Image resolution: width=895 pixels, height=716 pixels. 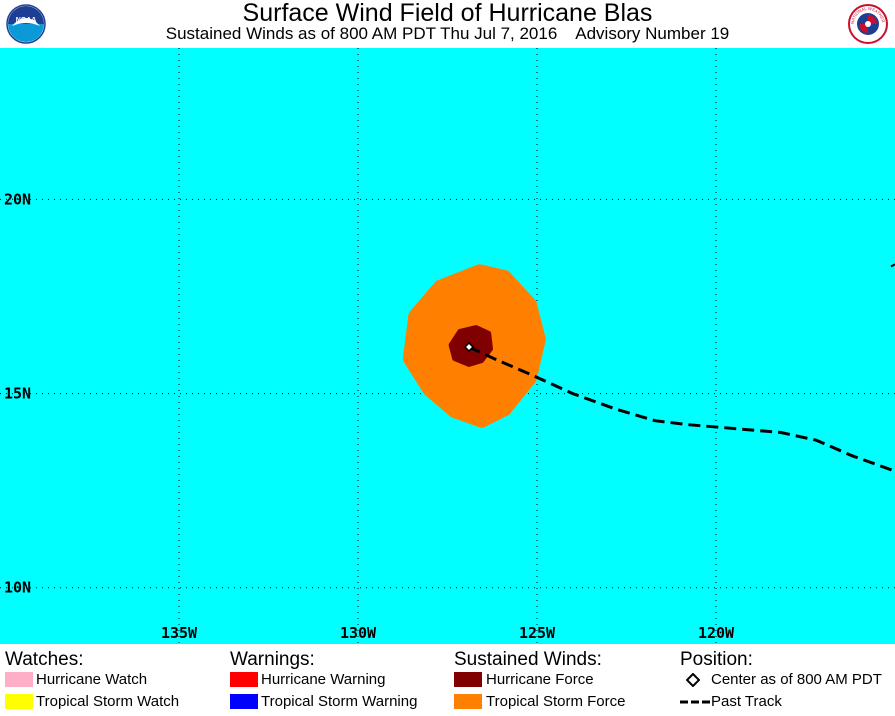 What do you see at coordinates (468, 679) in the screenshot?
I see `hurricane-force-swatch` at bounding box center [468, 679].